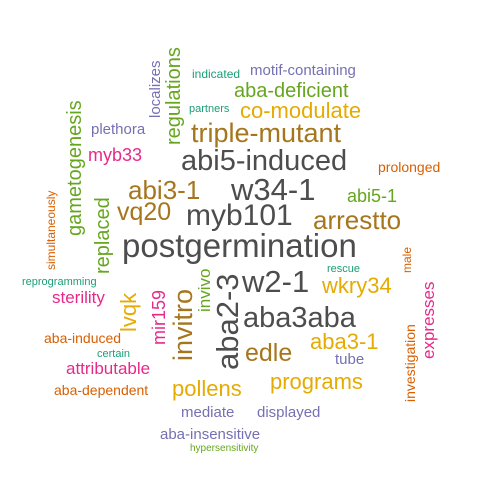 The width and height of the screenshot is (500, 500). Describe the element at coordinates (239, 245) in the screenshot. I see `word-postgermination: postgermination` at that location.